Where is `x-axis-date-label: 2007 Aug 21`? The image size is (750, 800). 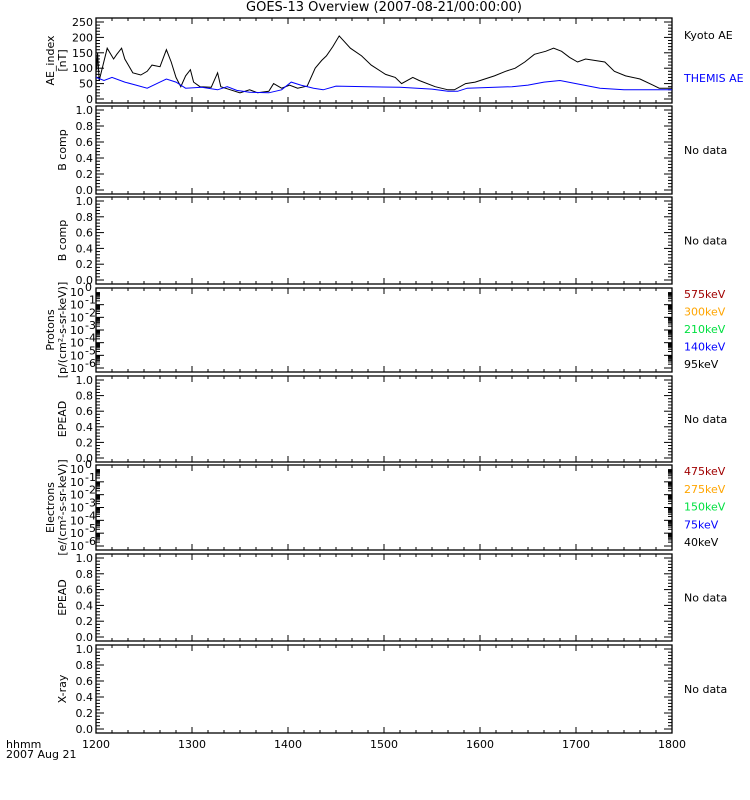
x-axis-date-label: 2007 Aug 21 is located at coordinates (41, 754).